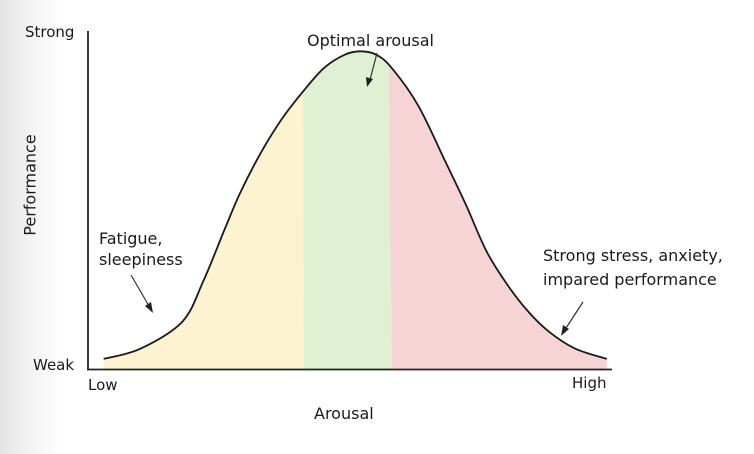 This screenshot has width=754, height=454. What do you see at coordinates (50, 32) in the screenshot?
I see `y-tick-strong: Strong` at bounding box center [50, 32].